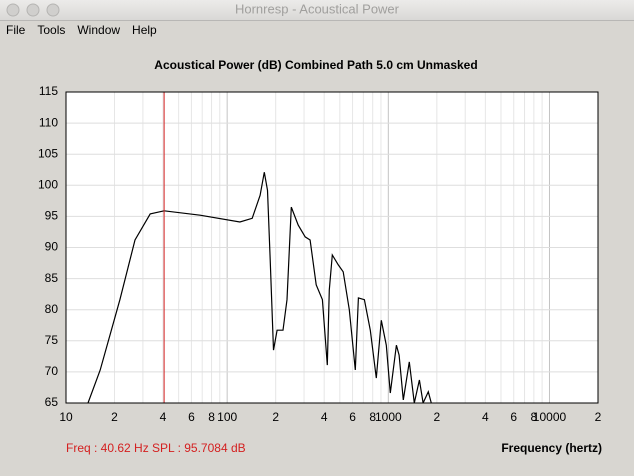 This screenshot has height=476, width=634. Describe the element at coordinates (227, 417) in the screenshot. I see `x-tick-label: 100` at that location.